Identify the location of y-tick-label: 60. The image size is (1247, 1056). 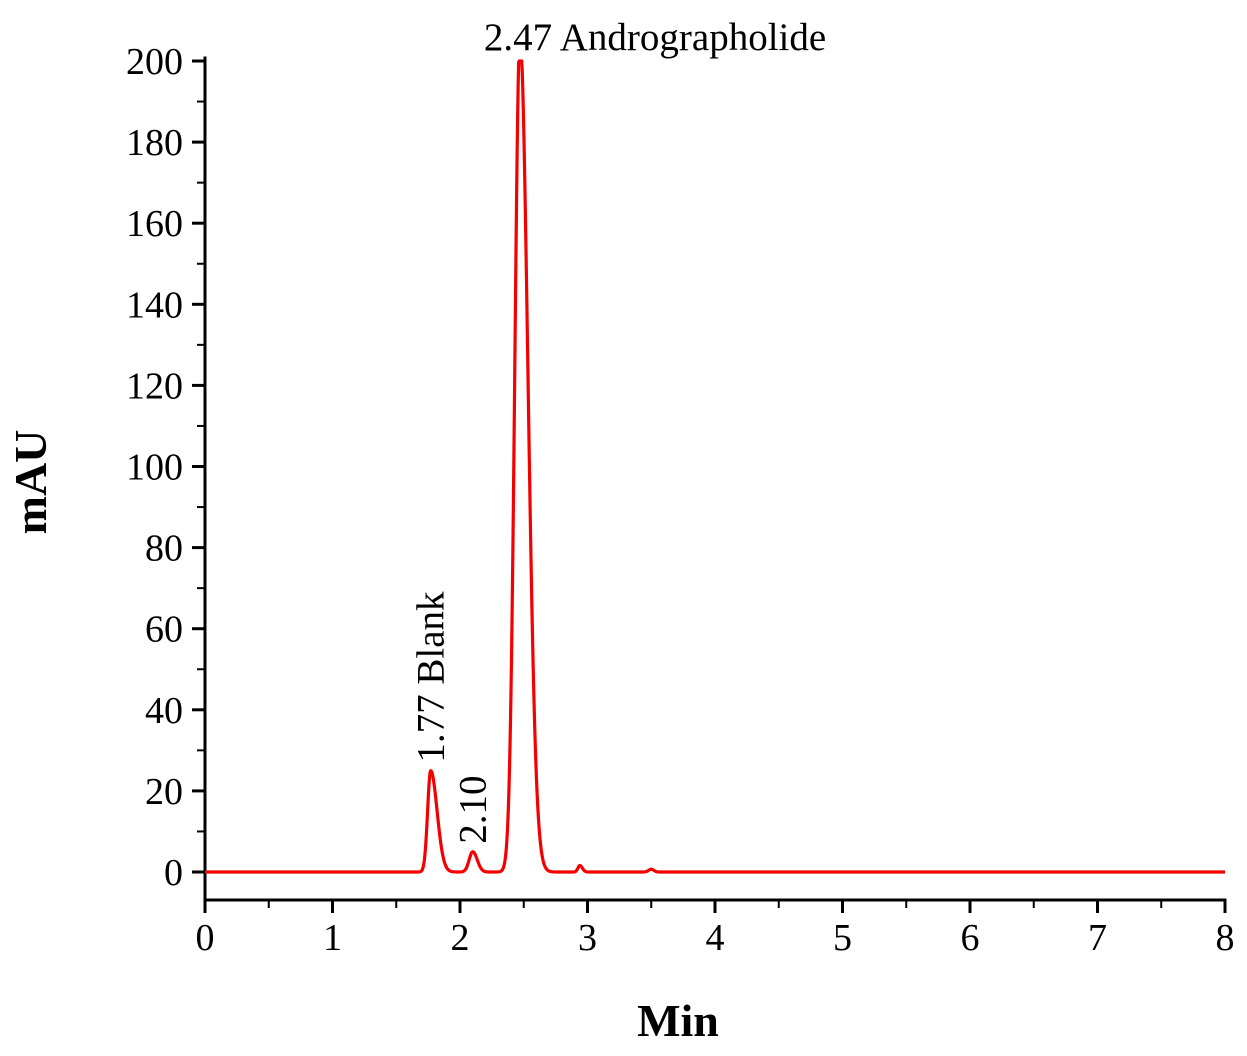
(164, 630).